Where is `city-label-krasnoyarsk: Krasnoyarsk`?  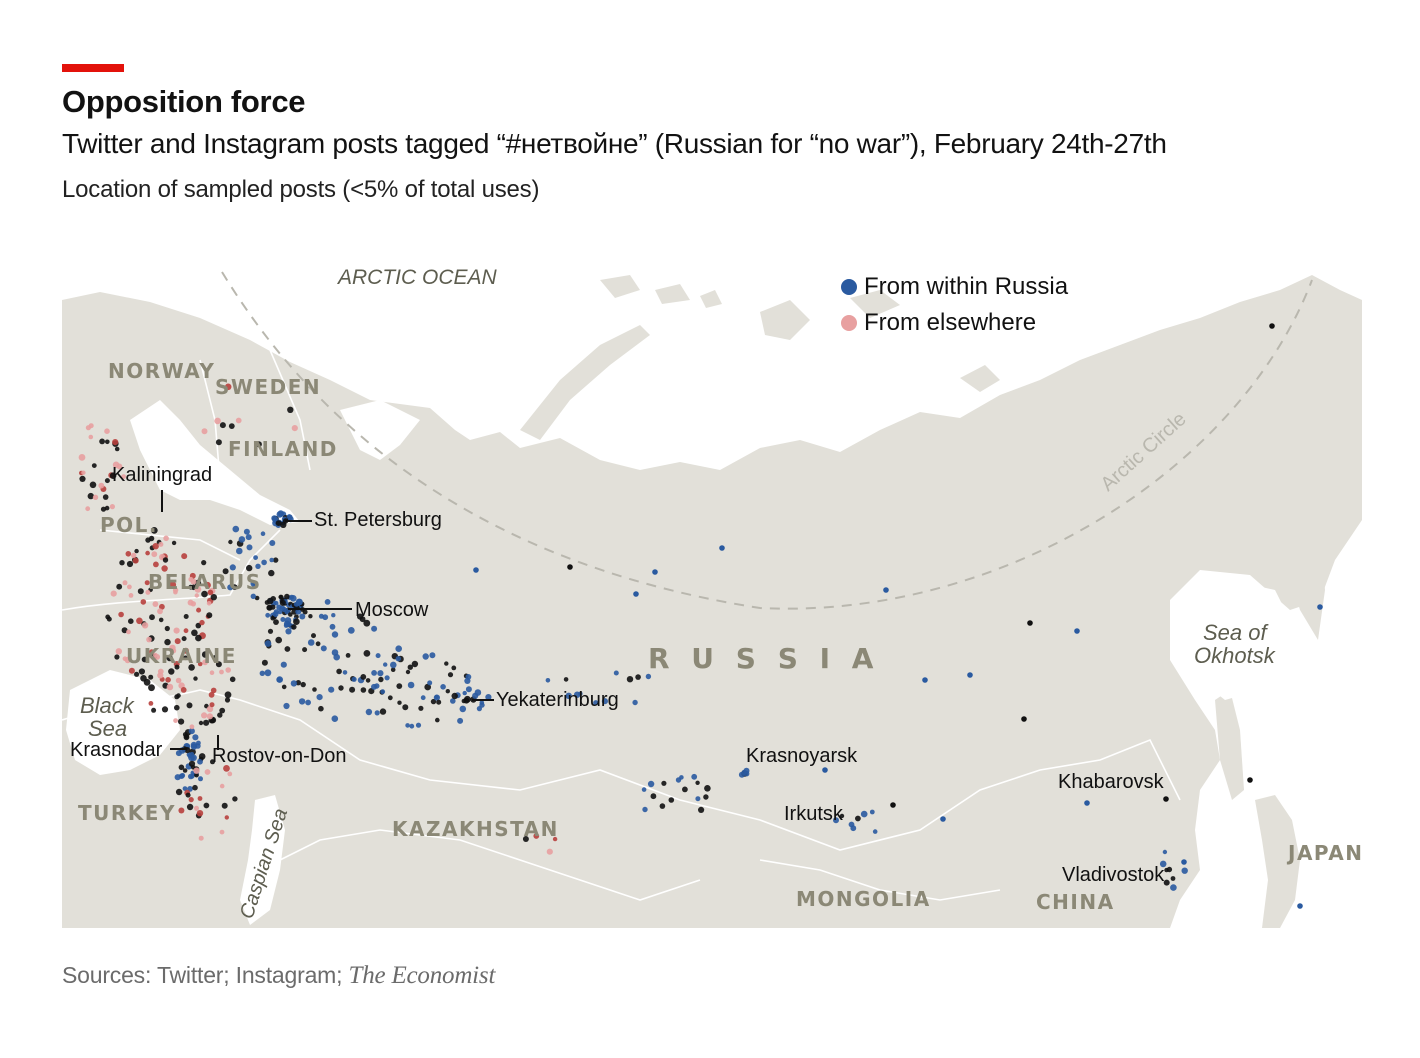 city-label-krasnoyarsk: Krasnoyarsk is located at coordinates (802, 756).